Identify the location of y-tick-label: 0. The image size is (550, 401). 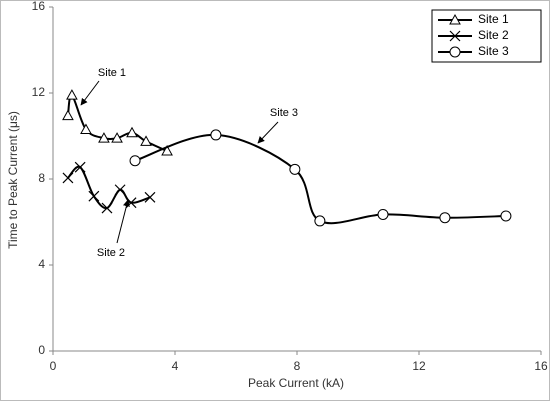
(41, 350).